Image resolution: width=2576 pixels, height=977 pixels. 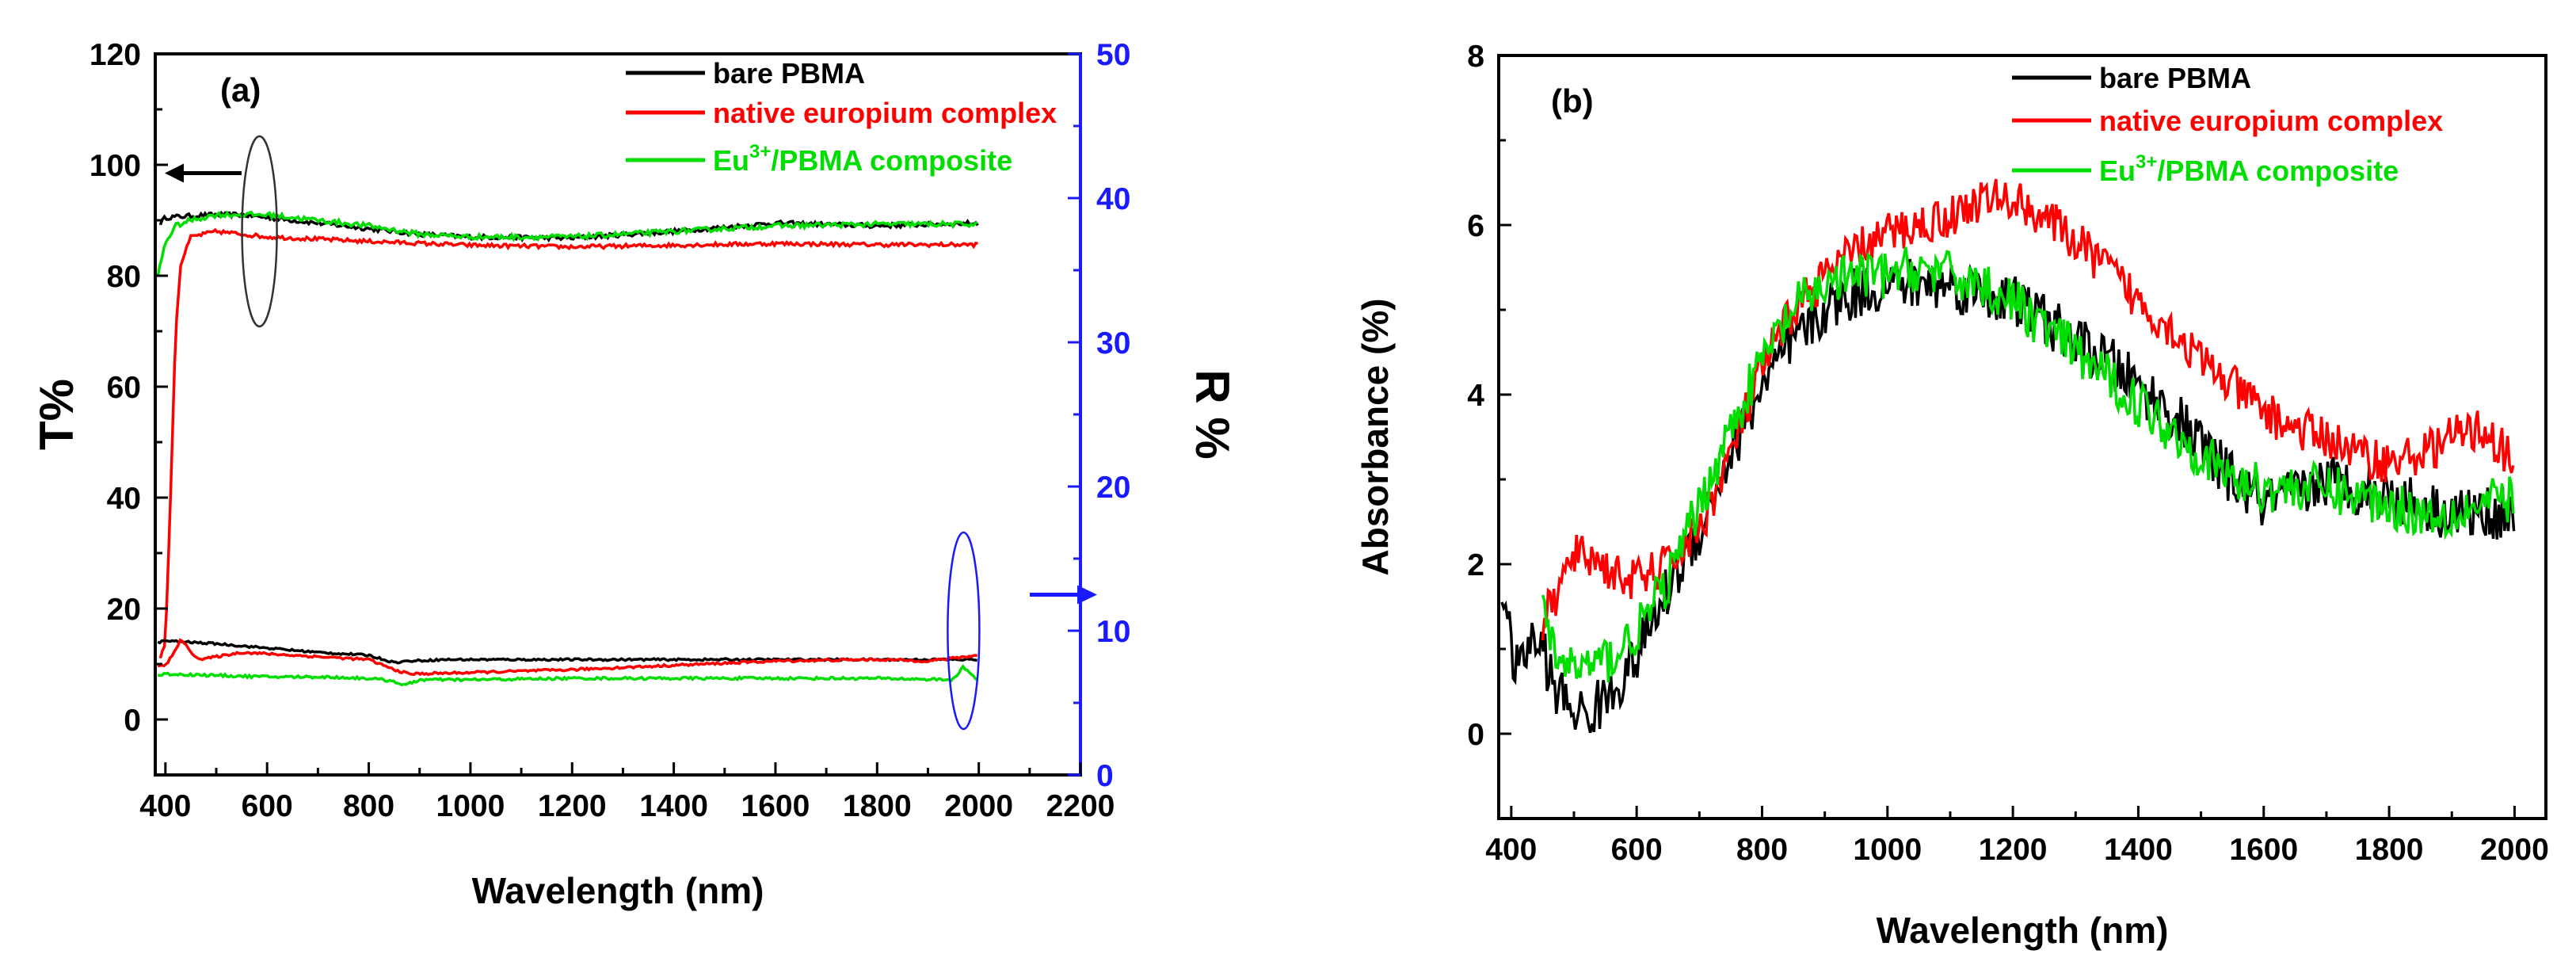 What do you see at coordinates (2117, 171) in the screenshot?
I see `legend-b-eu: Eu` at bounding box center [2117, 171].